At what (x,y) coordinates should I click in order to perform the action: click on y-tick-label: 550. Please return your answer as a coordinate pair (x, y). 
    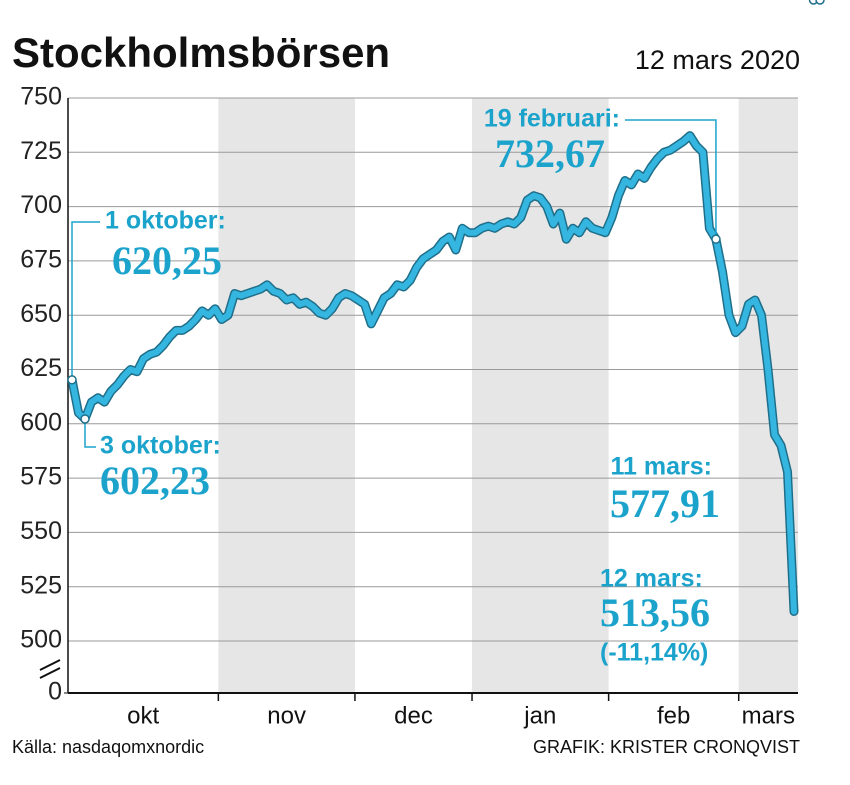
    Looking at the image, I should click on (41, 531).